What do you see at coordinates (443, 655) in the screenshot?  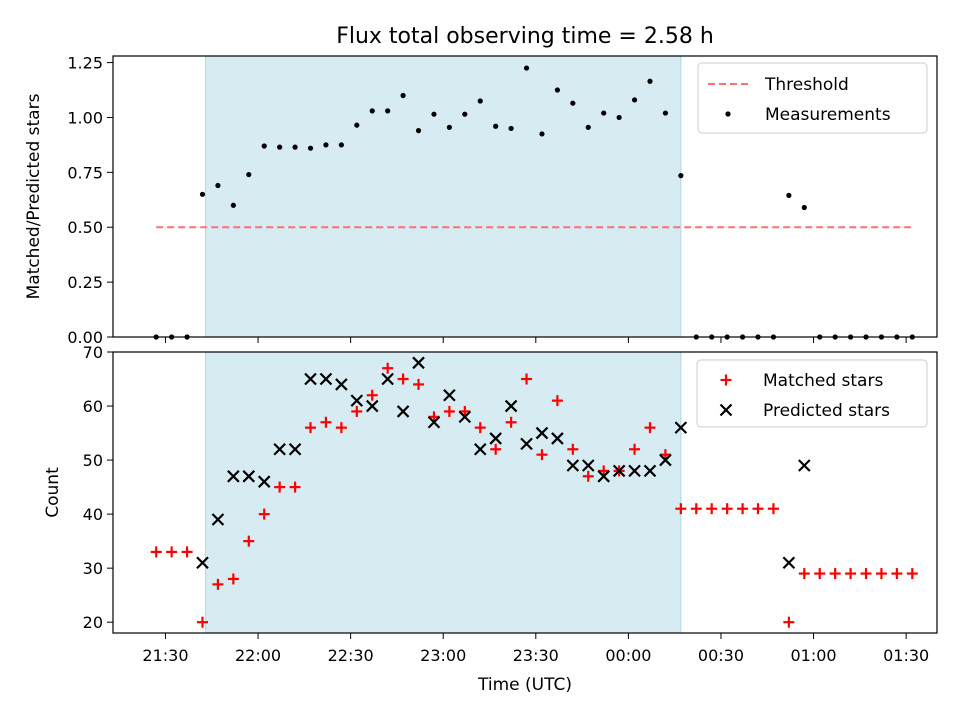 I see `x-tick-label: 23:00` at bounding box center [443, 655].